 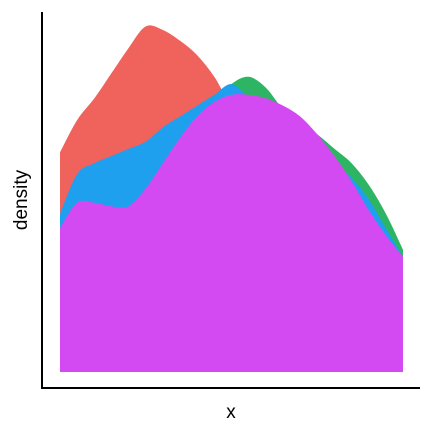 I want to click on y-axis-title: density, so click(x=21, y=199).